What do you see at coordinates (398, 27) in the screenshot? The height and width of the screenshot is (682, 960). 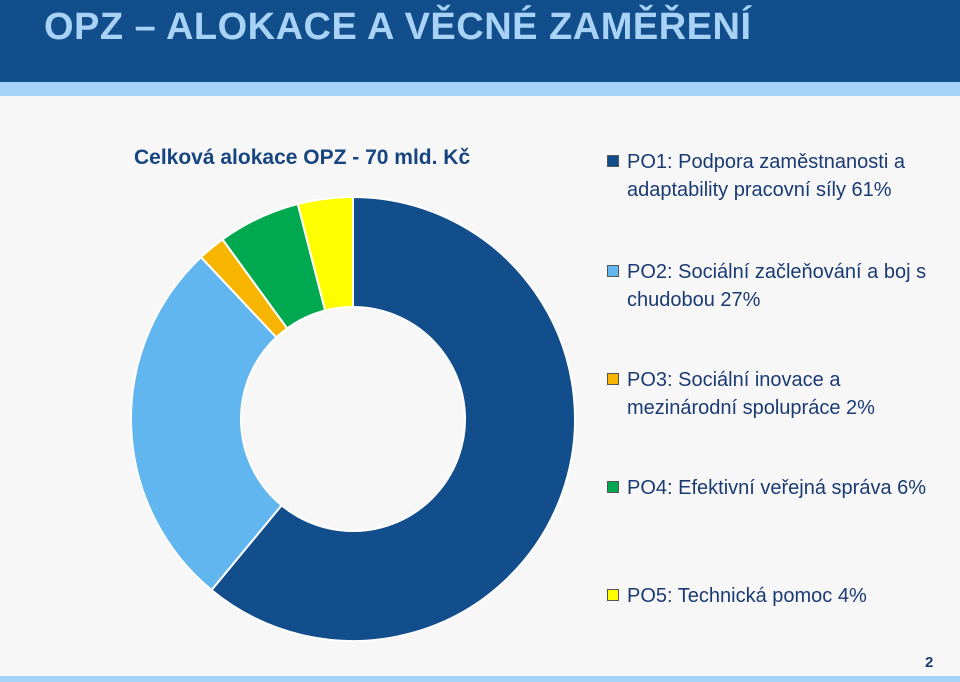 I see `page-title: OPZ – ALOKACE A VĚCNÉ ZAMĚŘENÍ` at bounding box center [398, 27].